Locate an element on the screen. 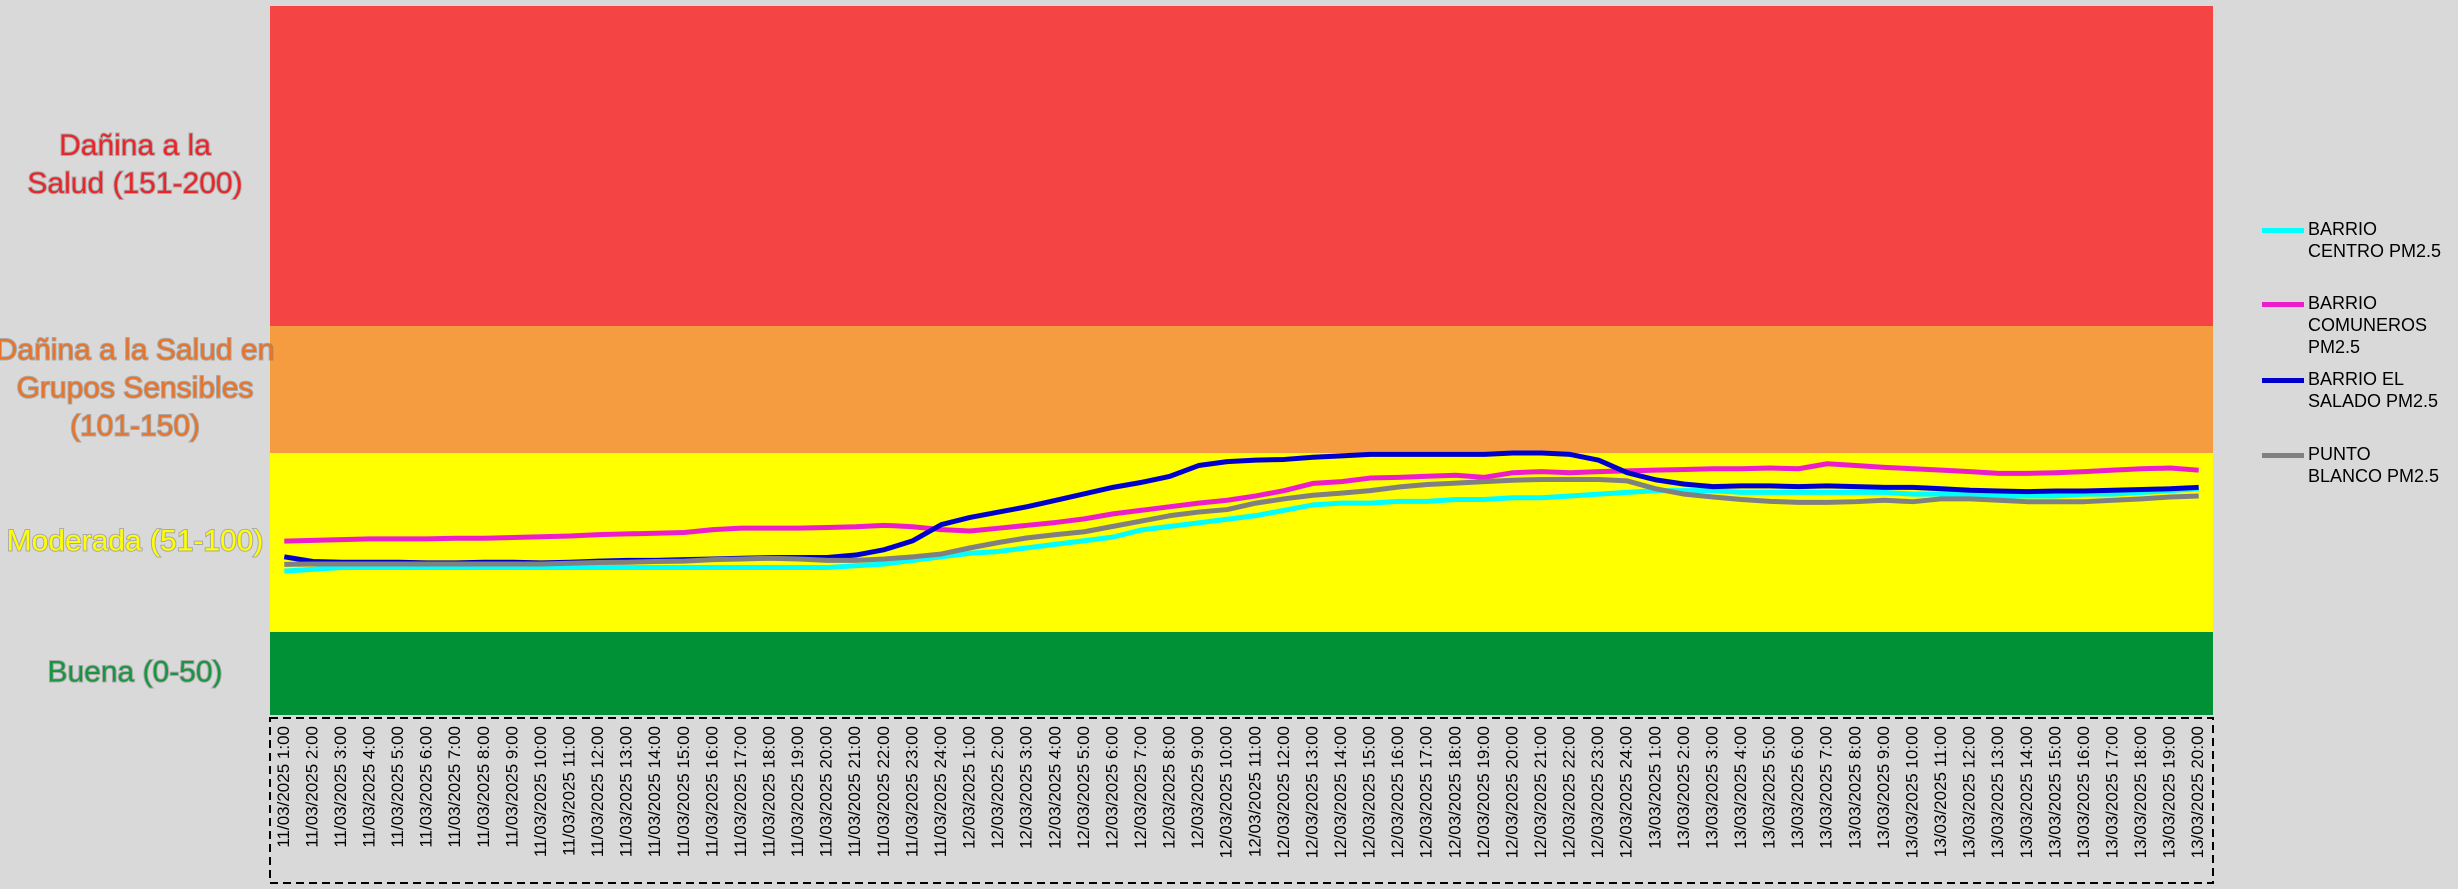 The height and width of the screenshot is (889, 2458). x-tick-label: 13/03/2025 20:00 is located at coordinates (2197, 792).